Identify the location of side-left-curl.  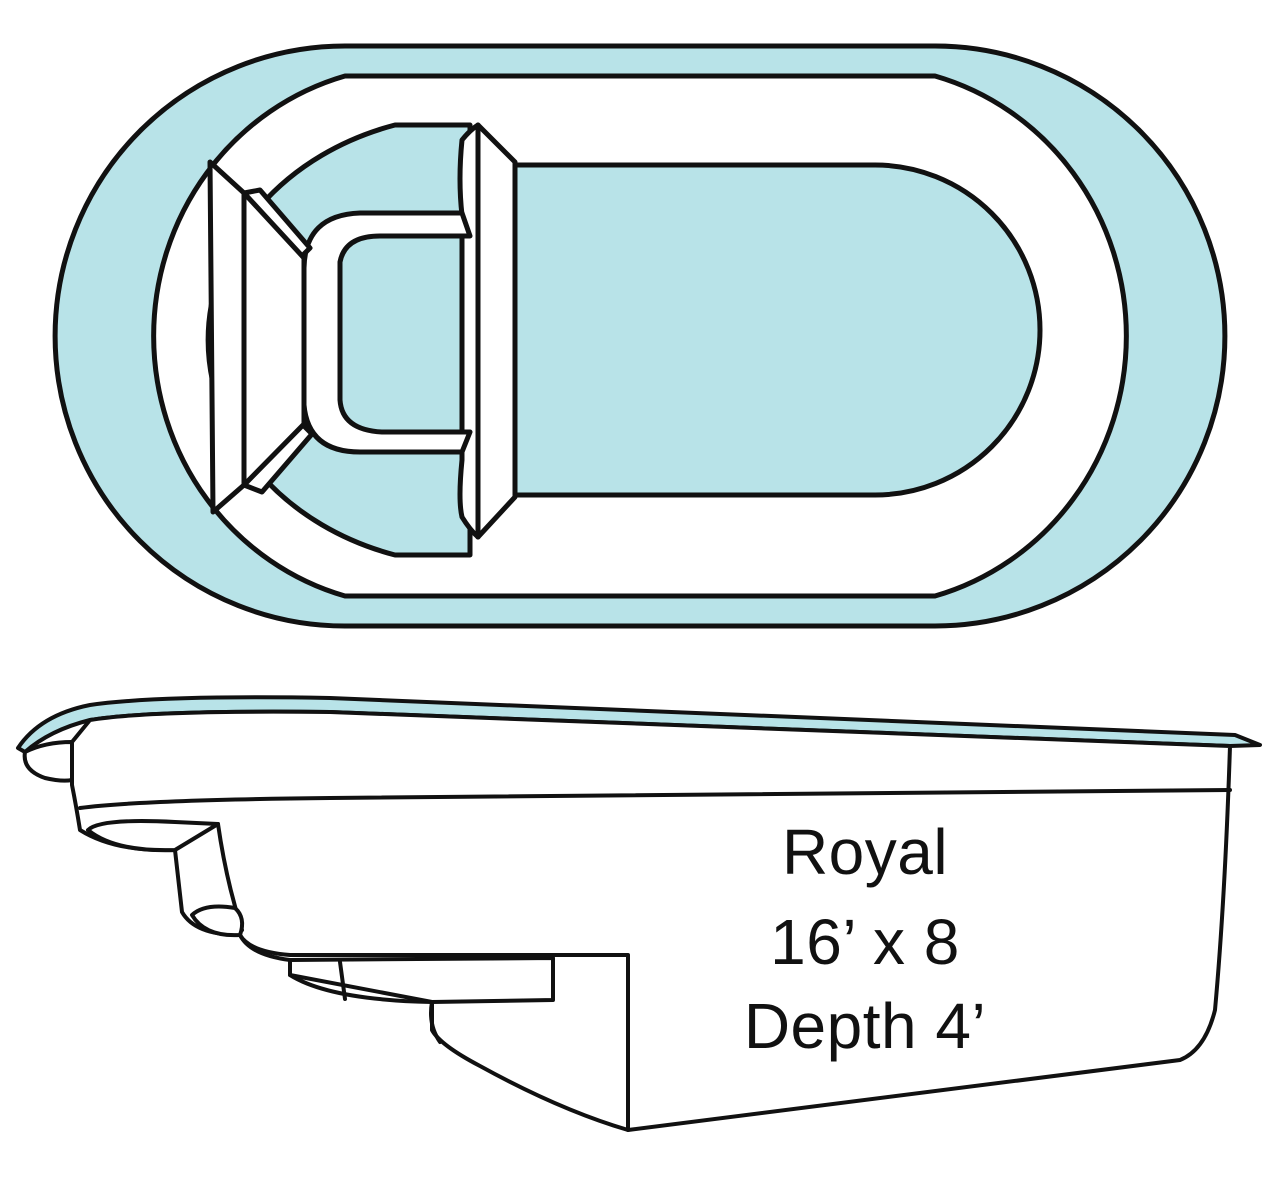
(48, 761).